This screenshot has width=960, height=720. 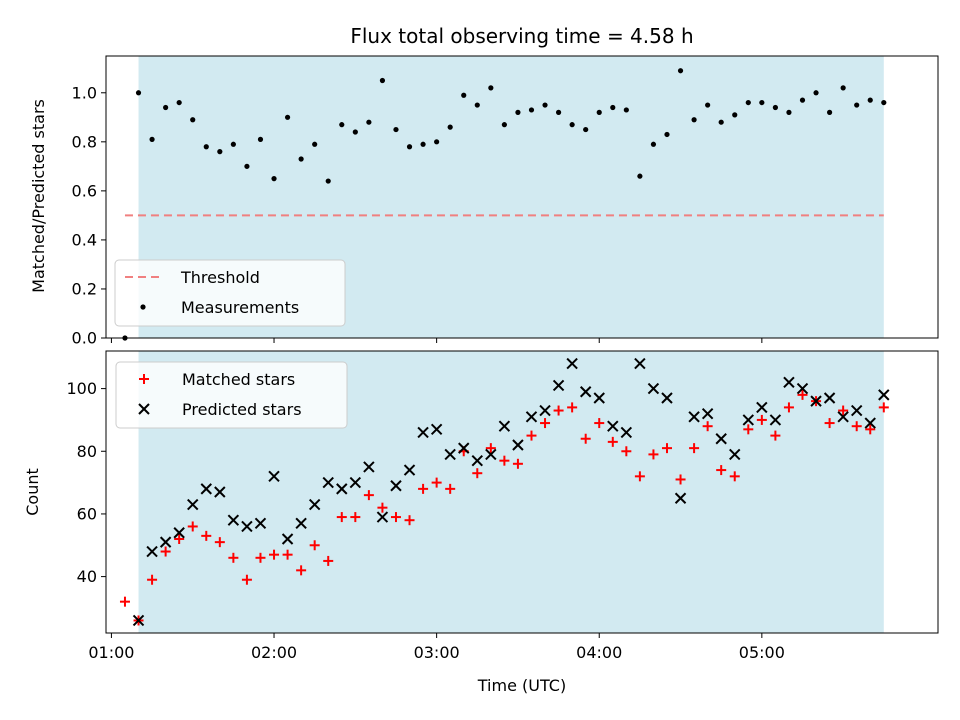 I want to click on y-tick-label: 0.8, so click(x=84, y=141).